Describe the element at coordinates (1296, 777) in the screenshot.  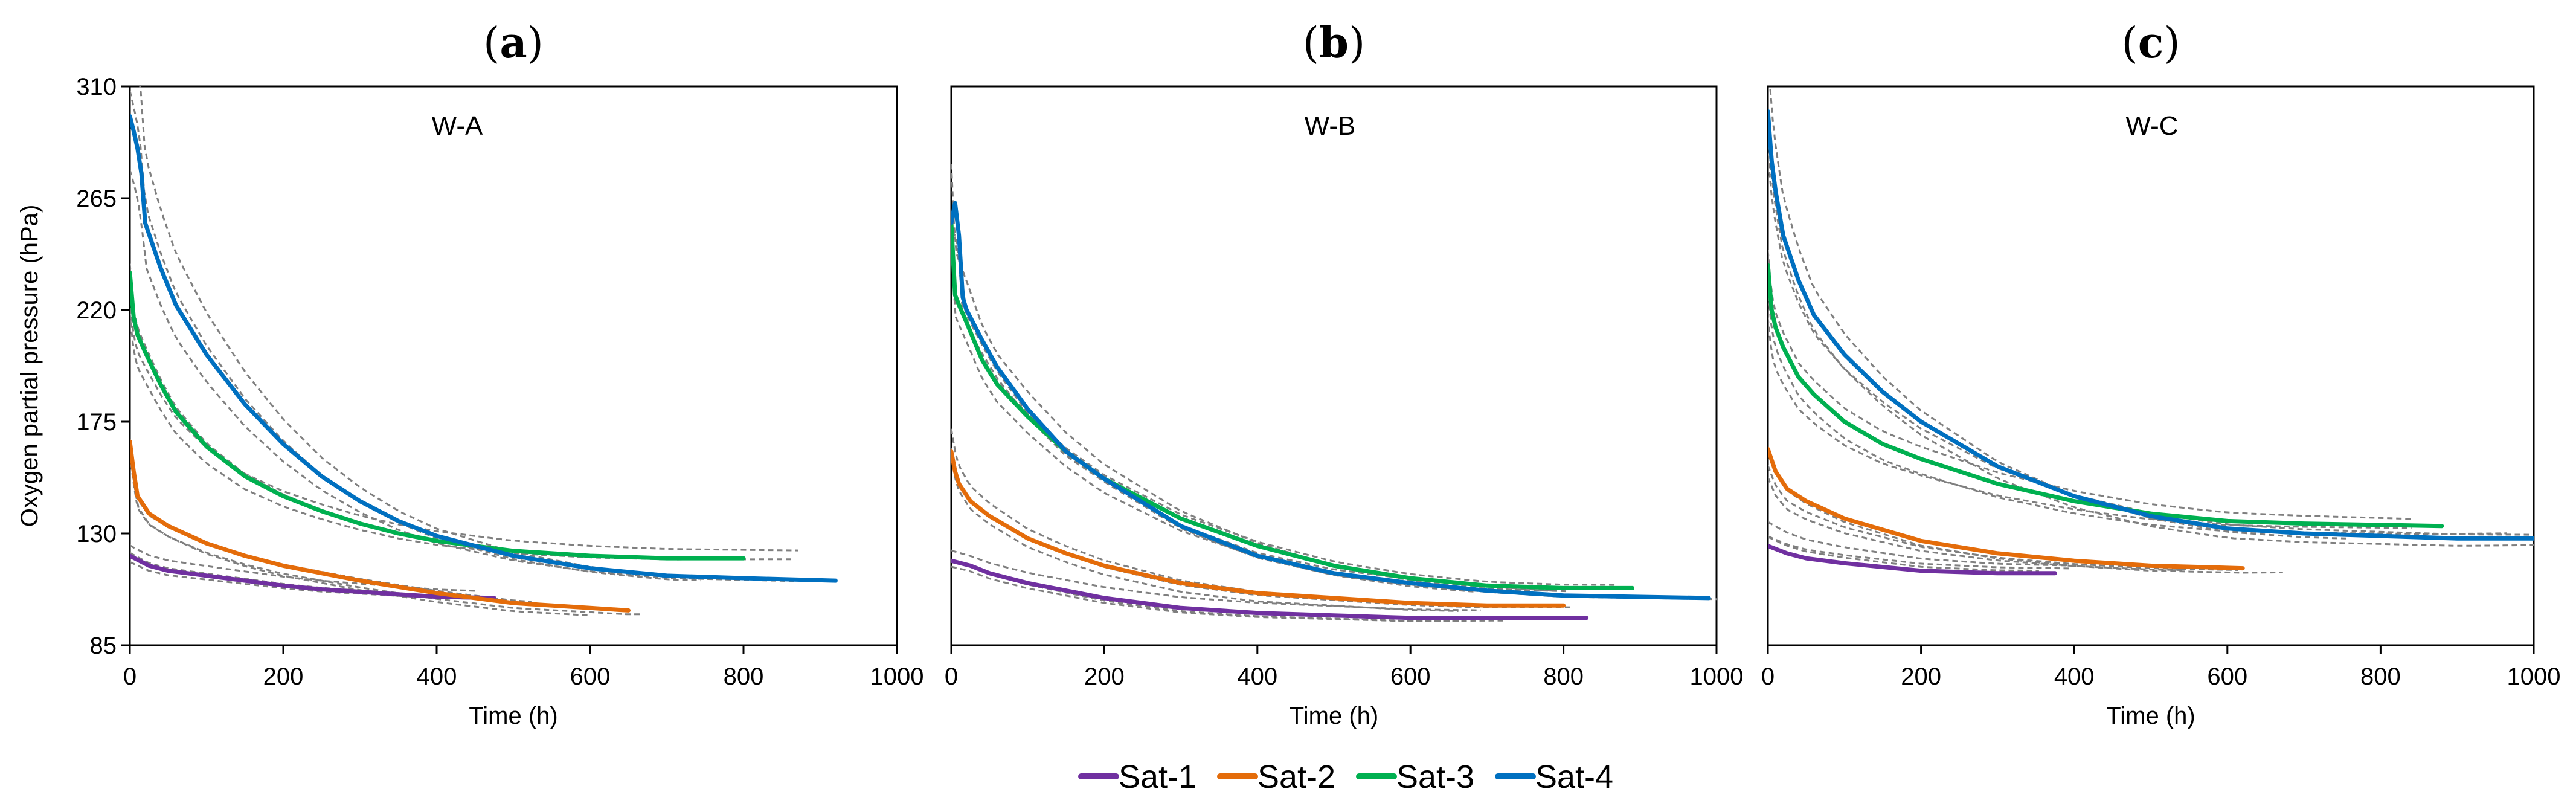
I see `legend-label-sat-2: Sat-2` at that location.